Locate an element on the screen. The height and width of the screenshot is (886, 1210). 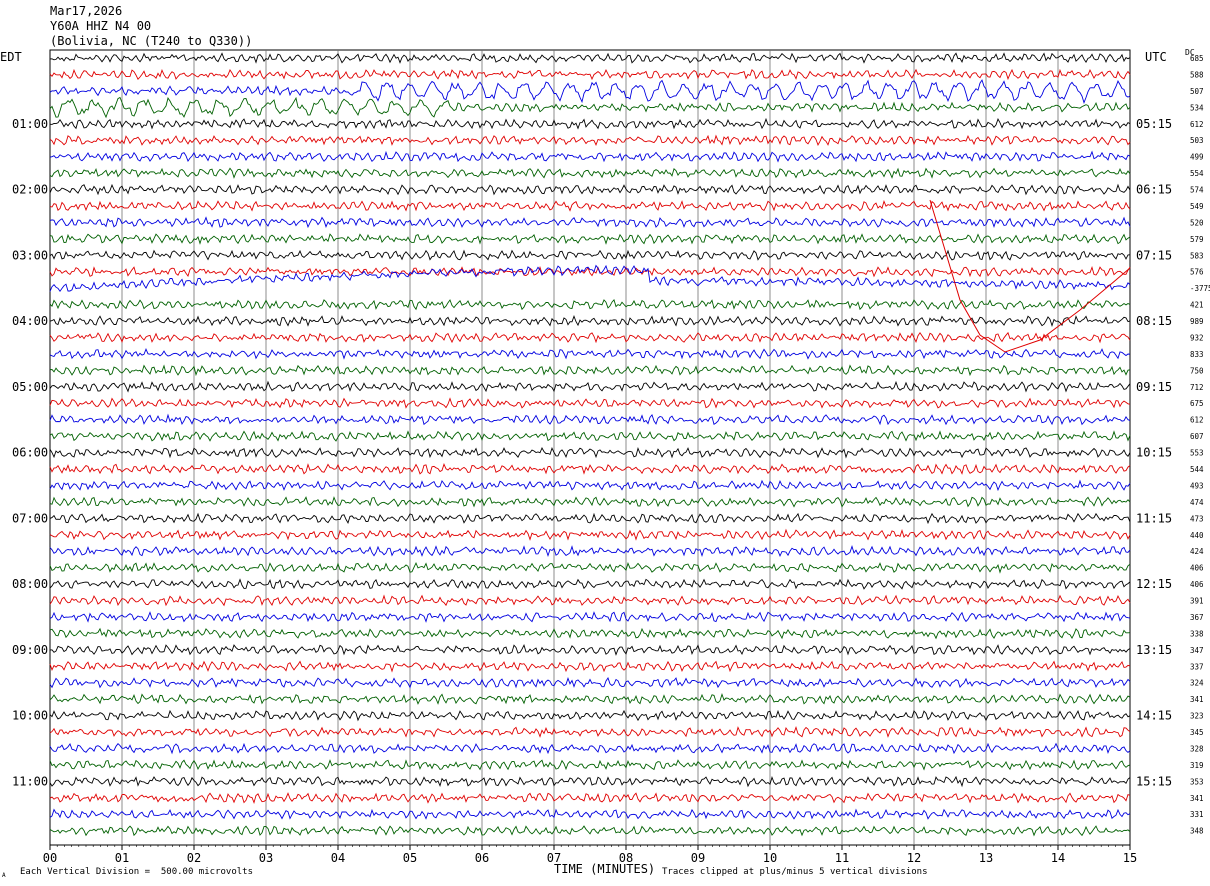
clipped-excursion is located at coordinates (1030, 276).